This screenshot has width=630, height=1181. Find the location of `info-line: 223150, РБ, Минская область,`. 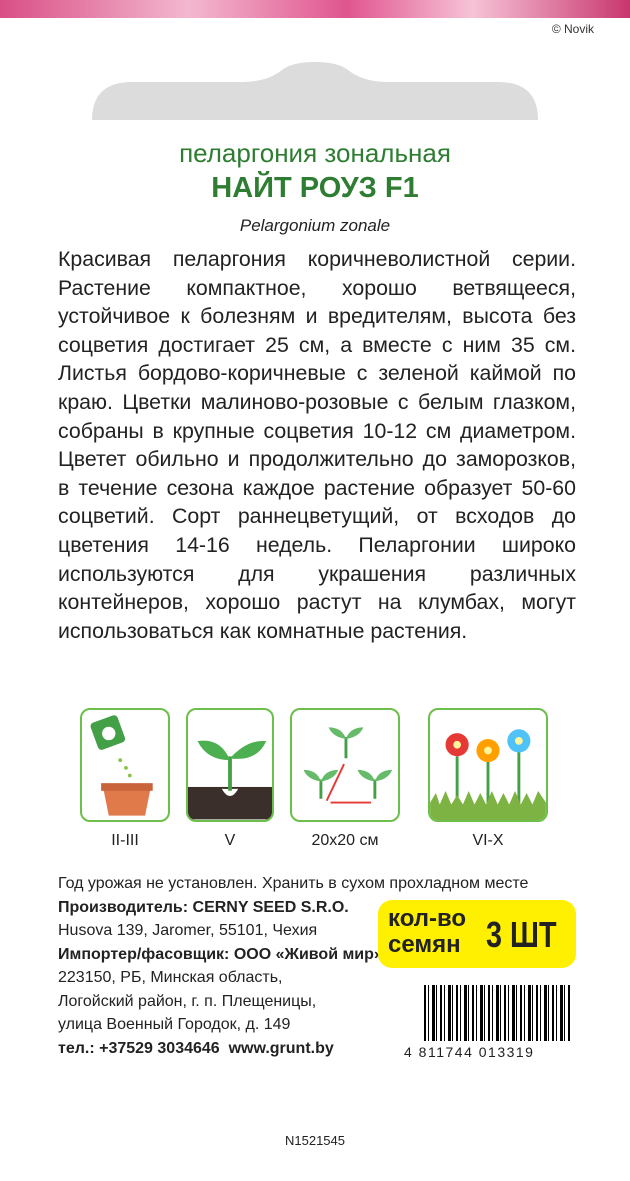

info-line: 223150, РБ, Минская область, is located at coordinates (170, 977).